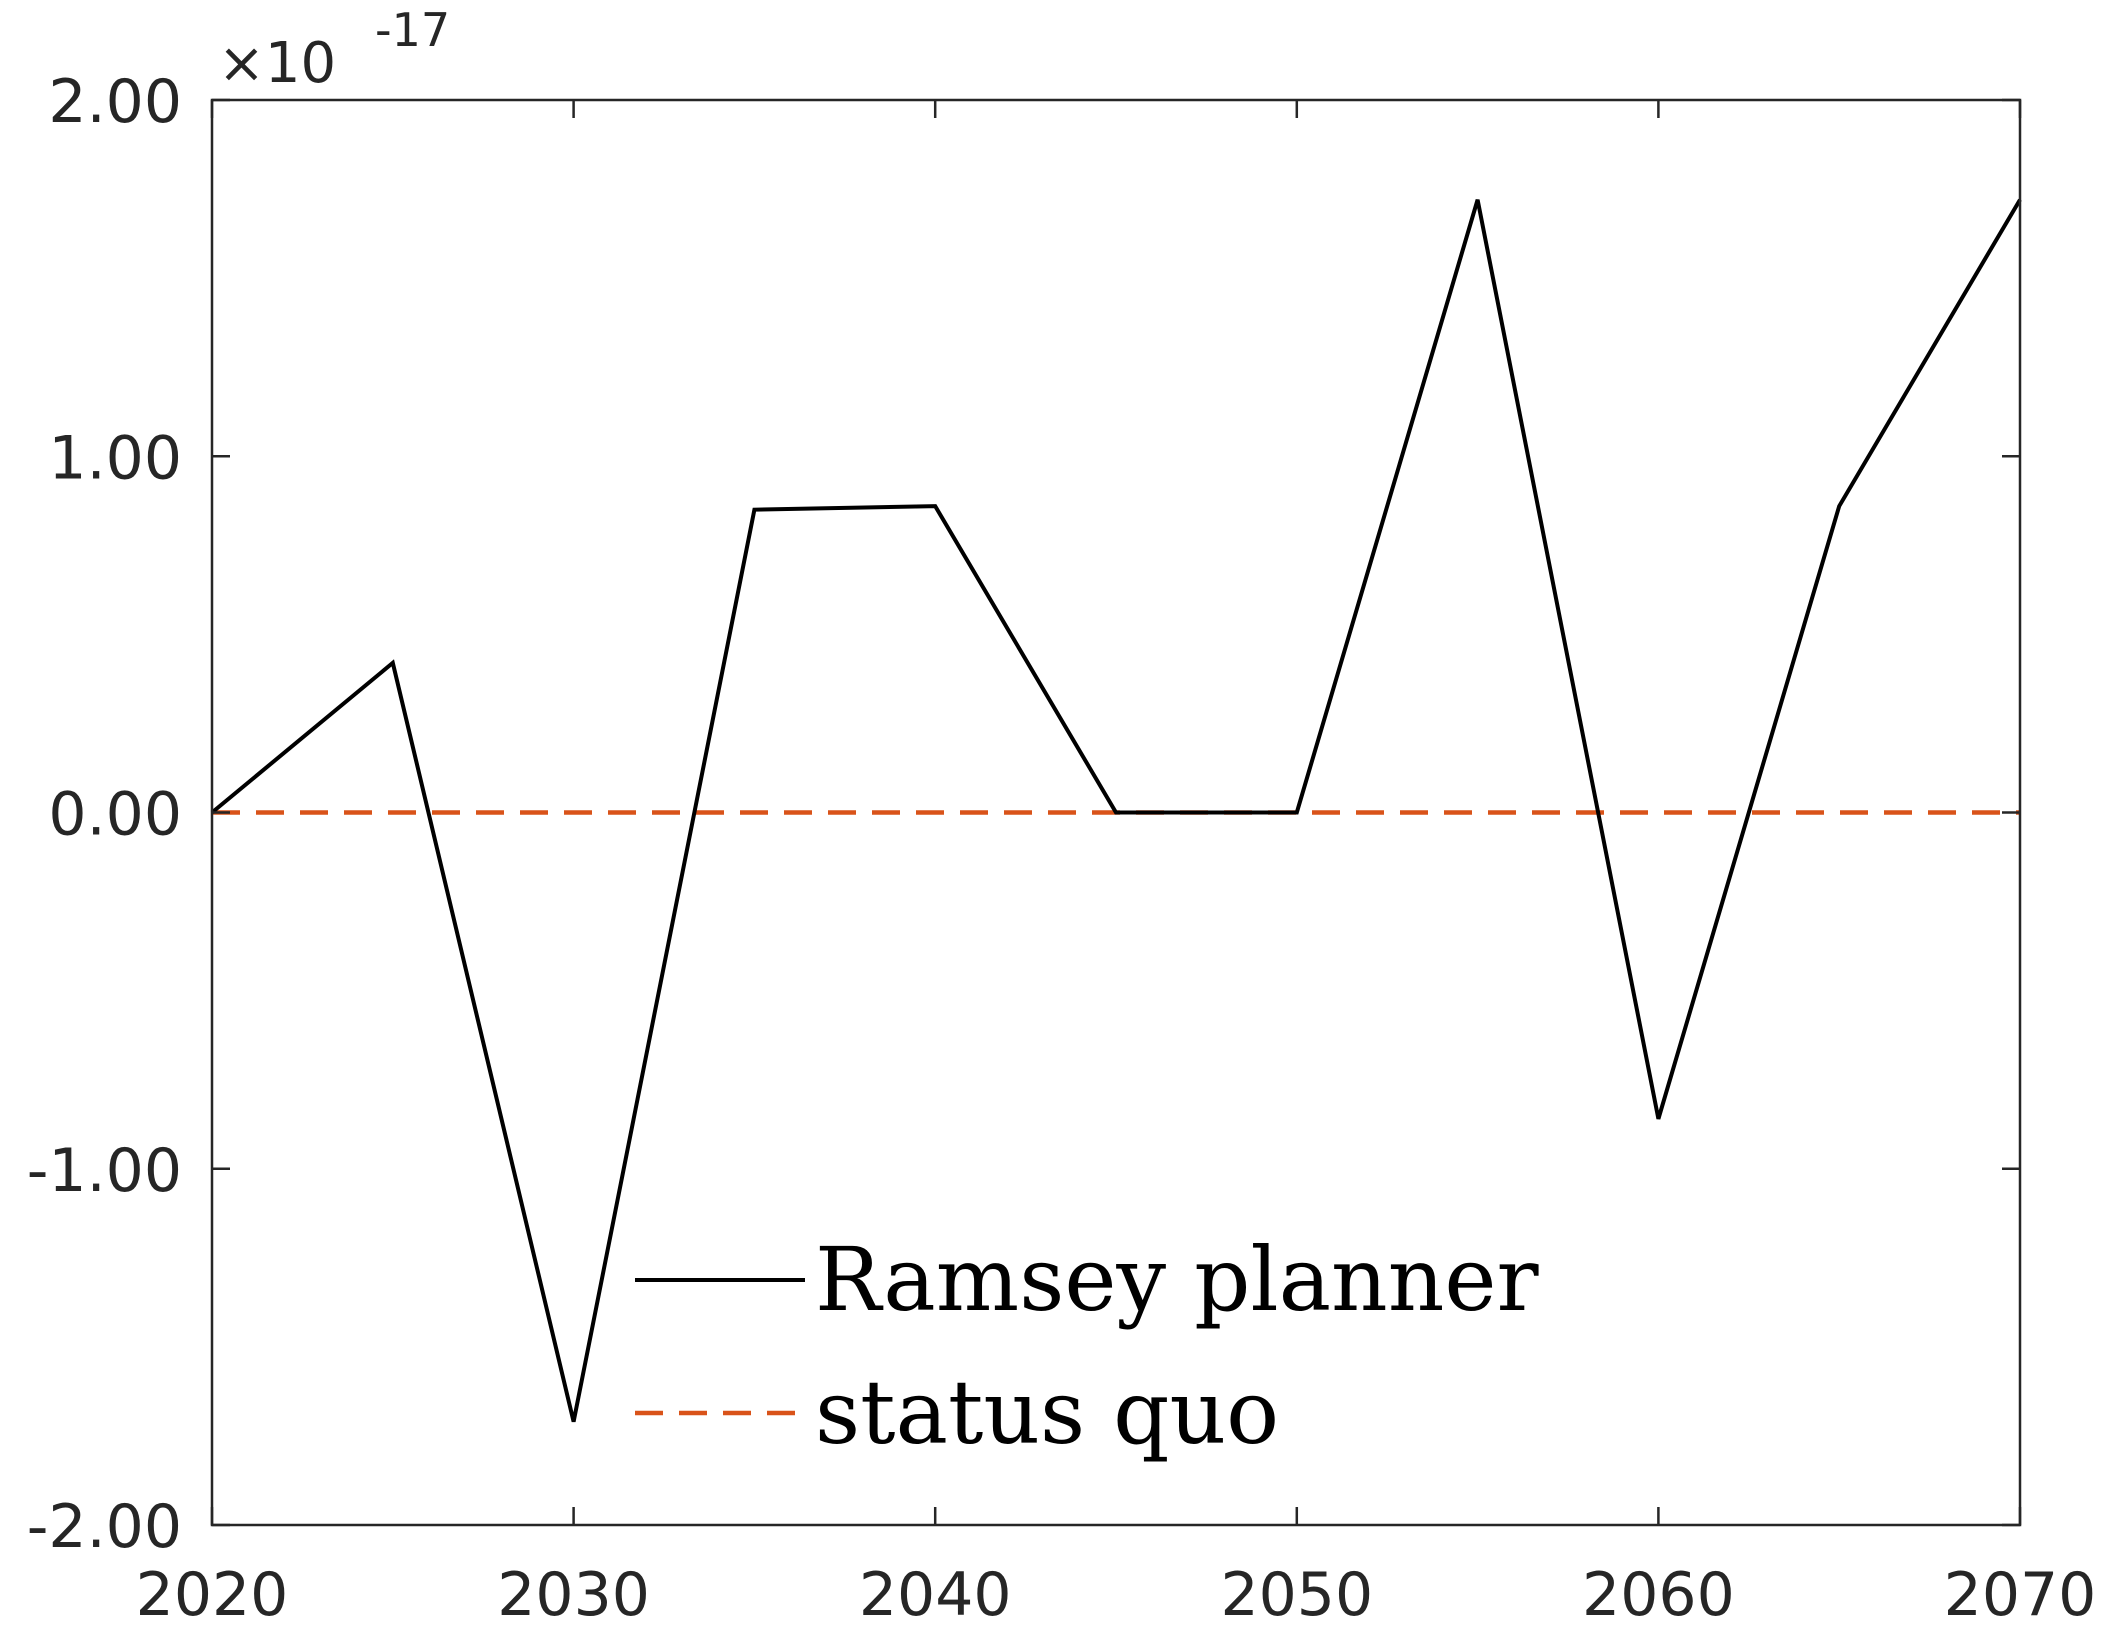  What do you see at coordinates (115, 102) in the screenshot?
I see `y-tick-label: 2.00` at bounding box center [115, 102].